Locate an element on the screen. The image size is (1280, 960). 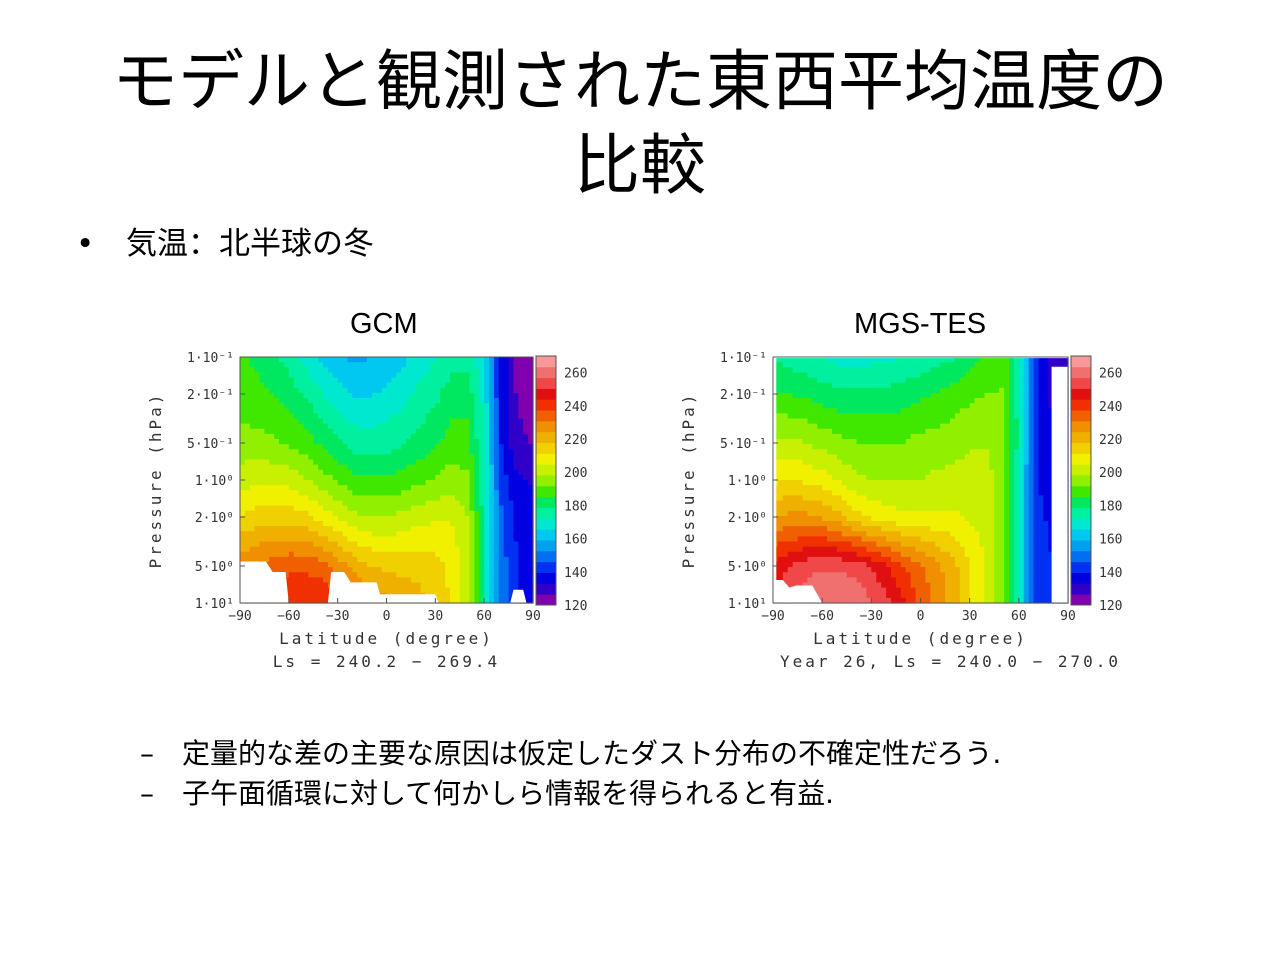
temperature-field is located at coordinates (921, 480).